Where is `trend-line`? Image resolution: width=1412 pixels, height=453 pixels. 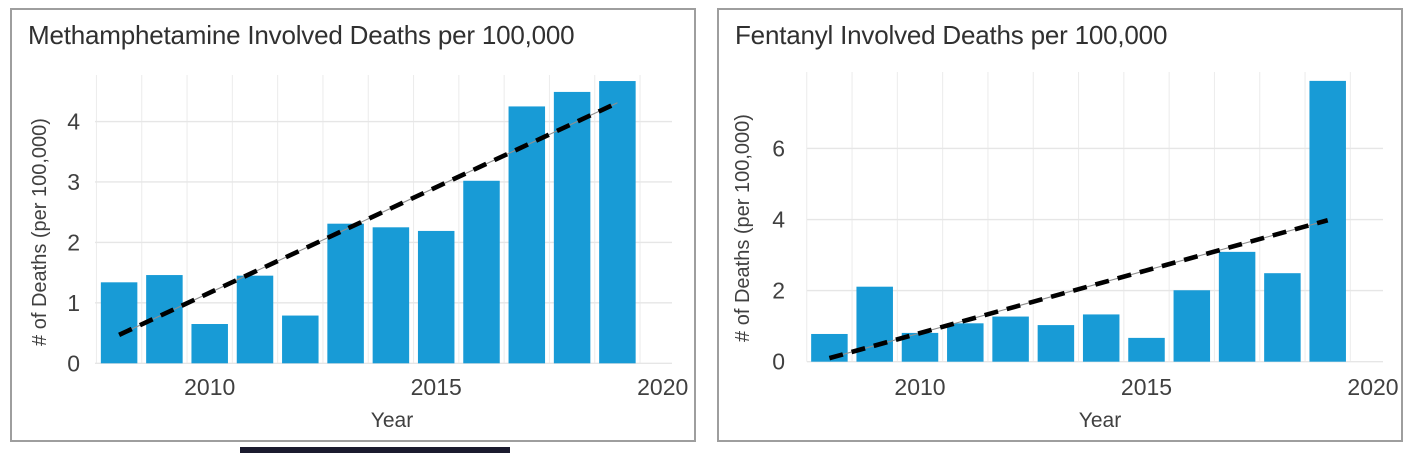 trend-line is located at coordinates (1078, 289).